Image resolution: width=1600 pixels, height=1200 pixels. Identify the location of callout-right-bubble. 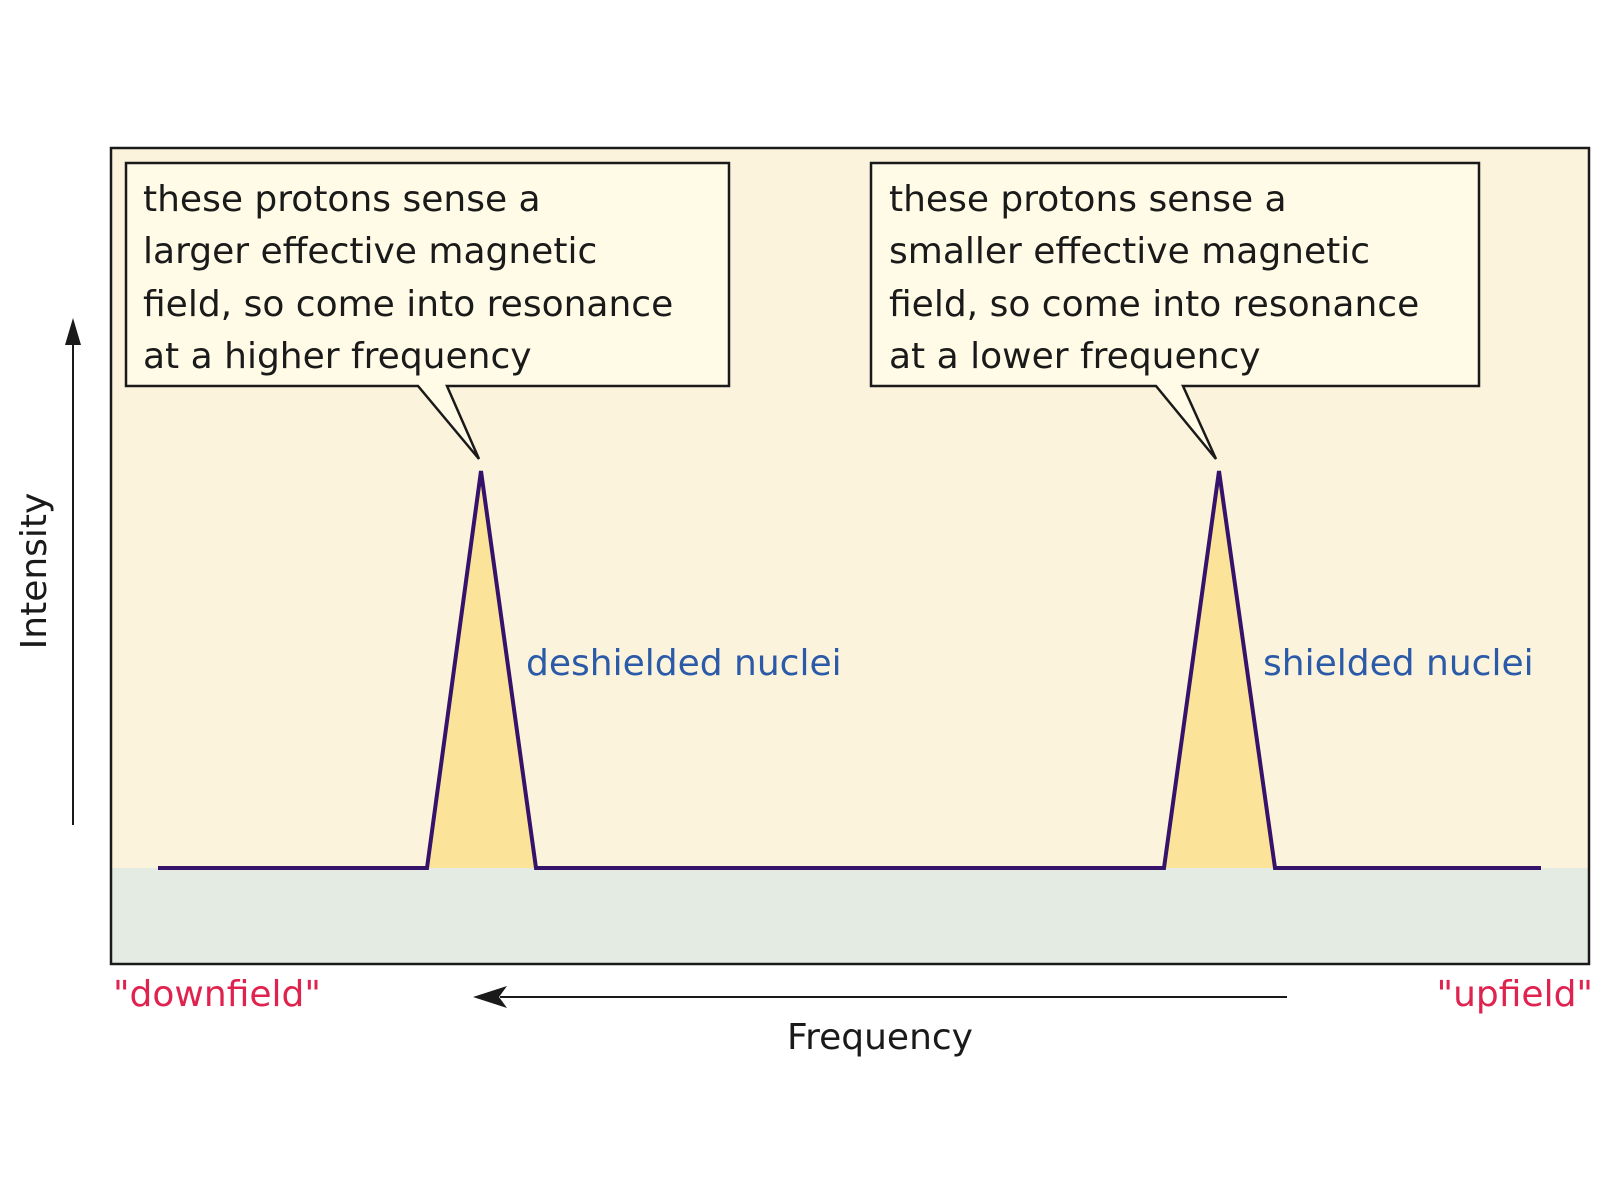
(1175, 310).